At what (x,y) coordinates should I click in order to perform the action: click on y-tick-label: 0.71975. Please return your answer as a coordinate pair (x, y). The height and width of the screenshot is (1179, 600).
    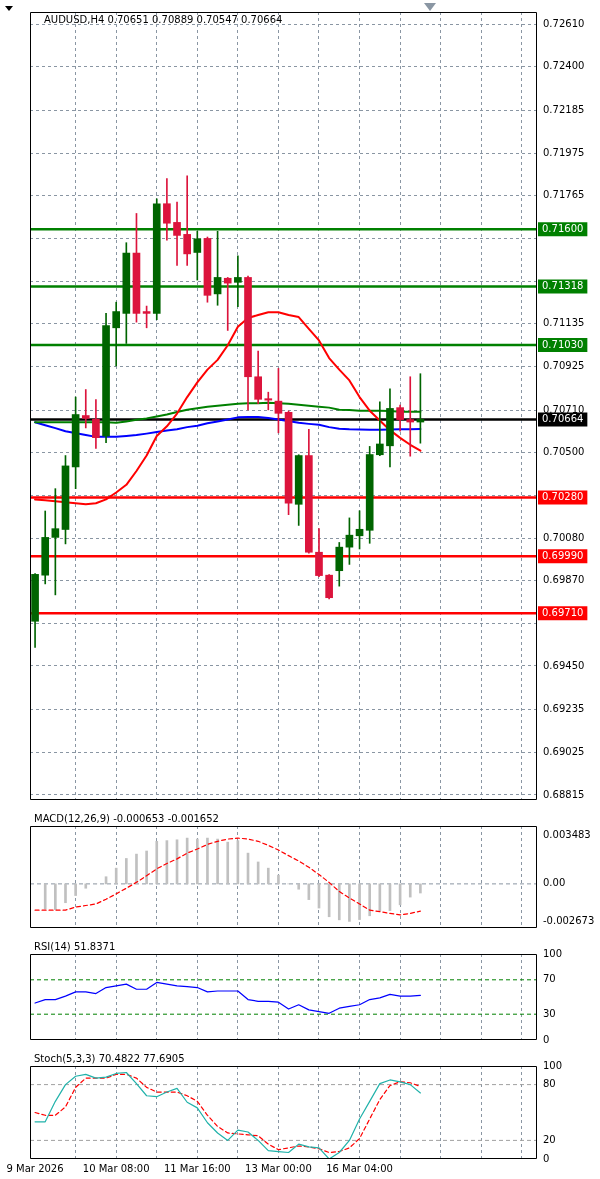
    Looking at the image, I should click on (564, 152).